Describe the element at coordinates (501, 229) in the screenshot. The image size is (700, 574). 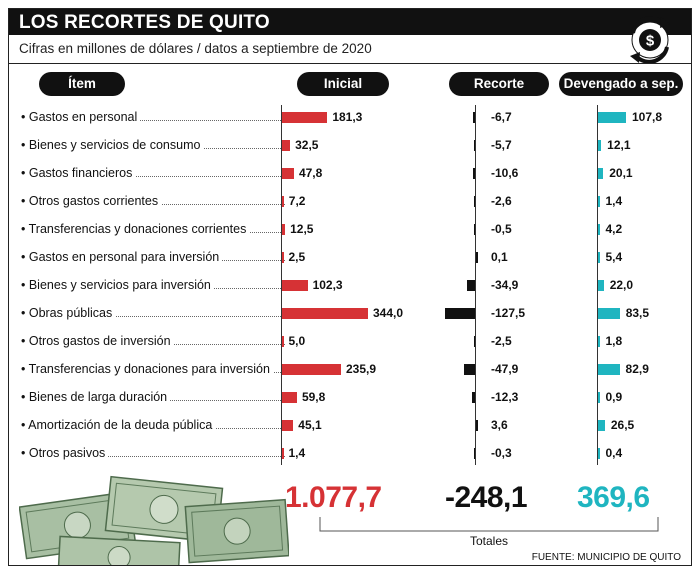
I see `value-recorte: -0,5` at that location.